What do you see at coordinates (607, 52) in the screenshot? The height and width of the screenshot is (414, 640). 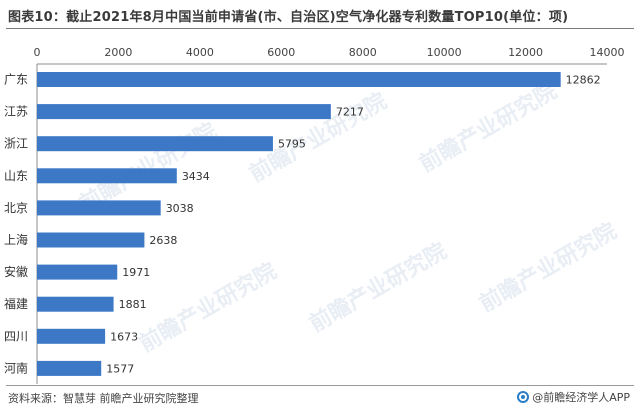 I see `x-tick-label: 14000` at bounding box center [607, 52].